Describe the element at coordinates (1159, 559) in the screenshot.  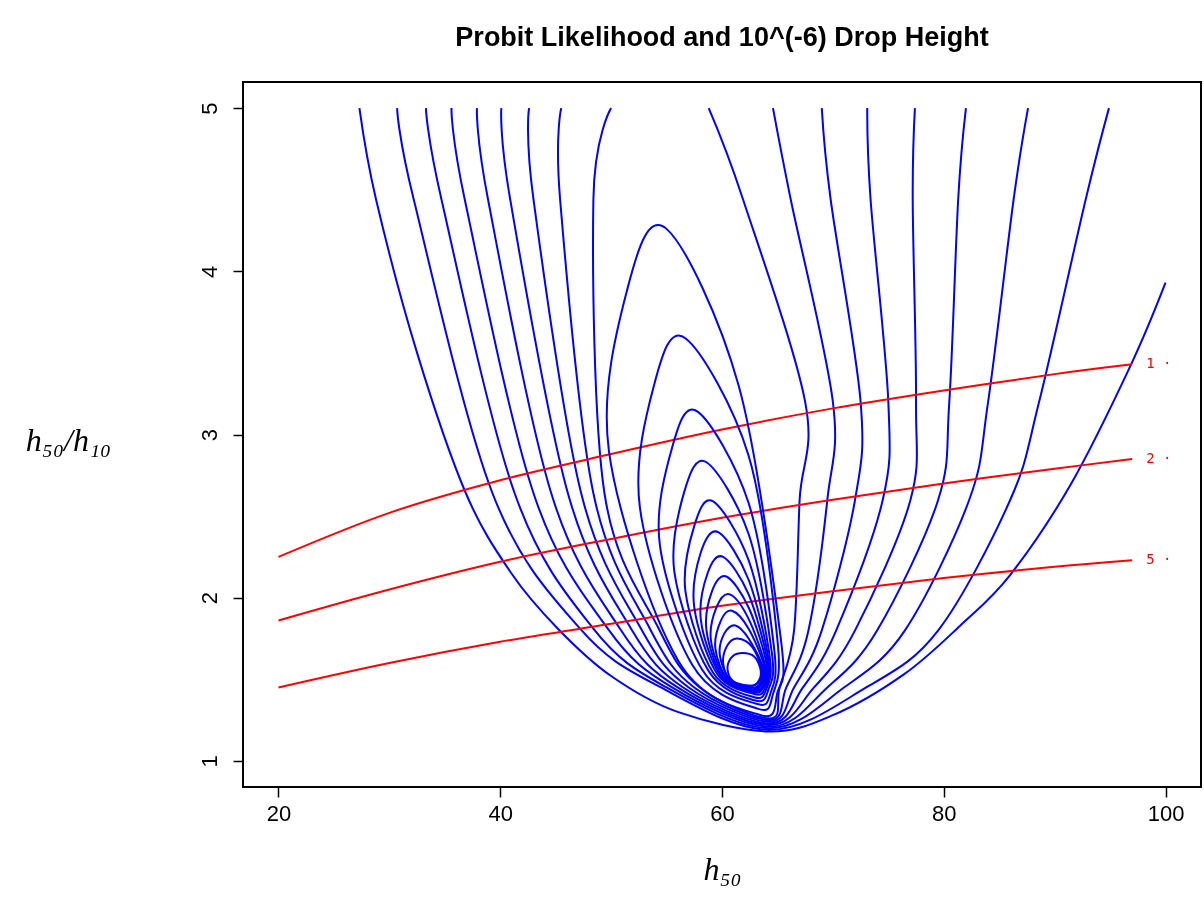
I see `series-label: 5 ·` at that location.